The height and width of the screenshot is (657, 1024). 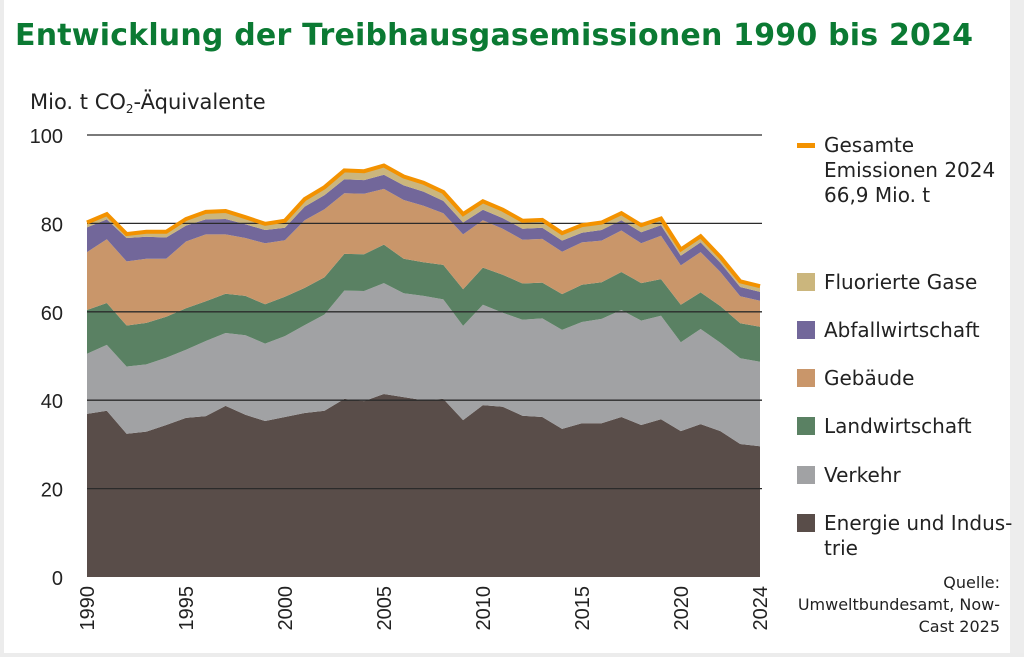 I want to click on y-axis-unit-label: Mio. t CO2-Äquivalente, so click(x=148, y=103).